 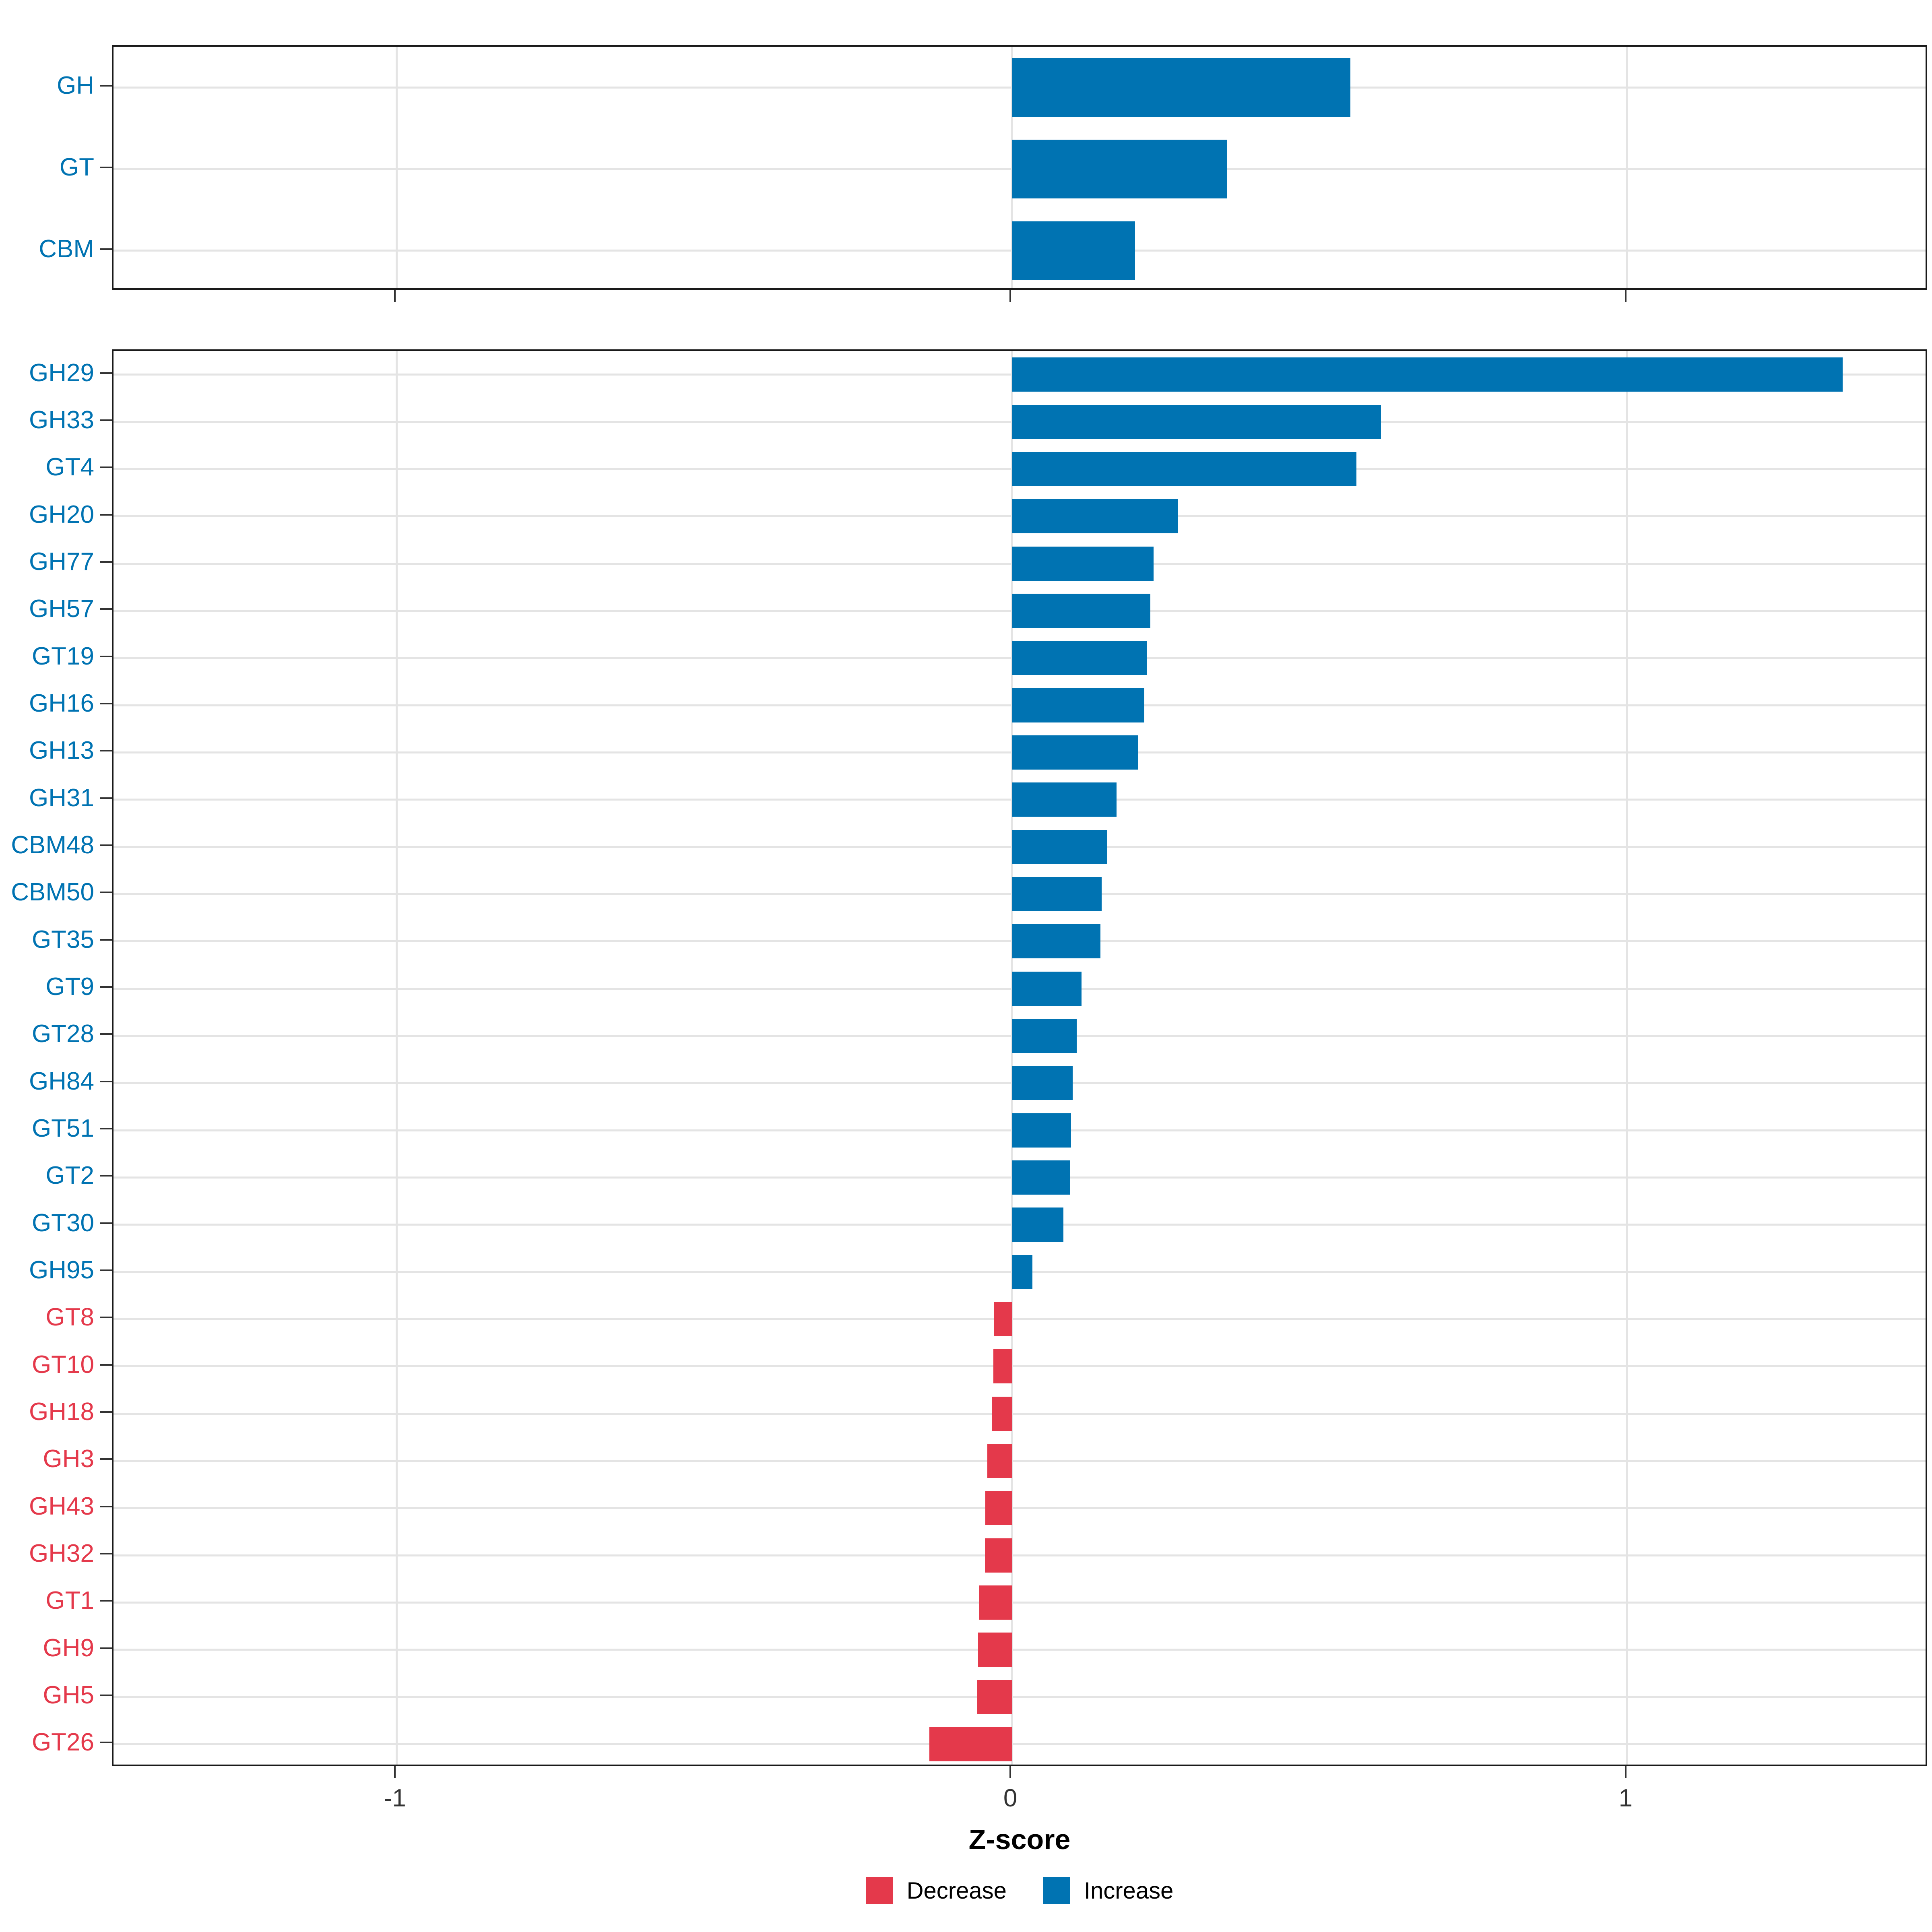 I want to click on y-label-GH84: GH84, so click(x=61, y=1081).